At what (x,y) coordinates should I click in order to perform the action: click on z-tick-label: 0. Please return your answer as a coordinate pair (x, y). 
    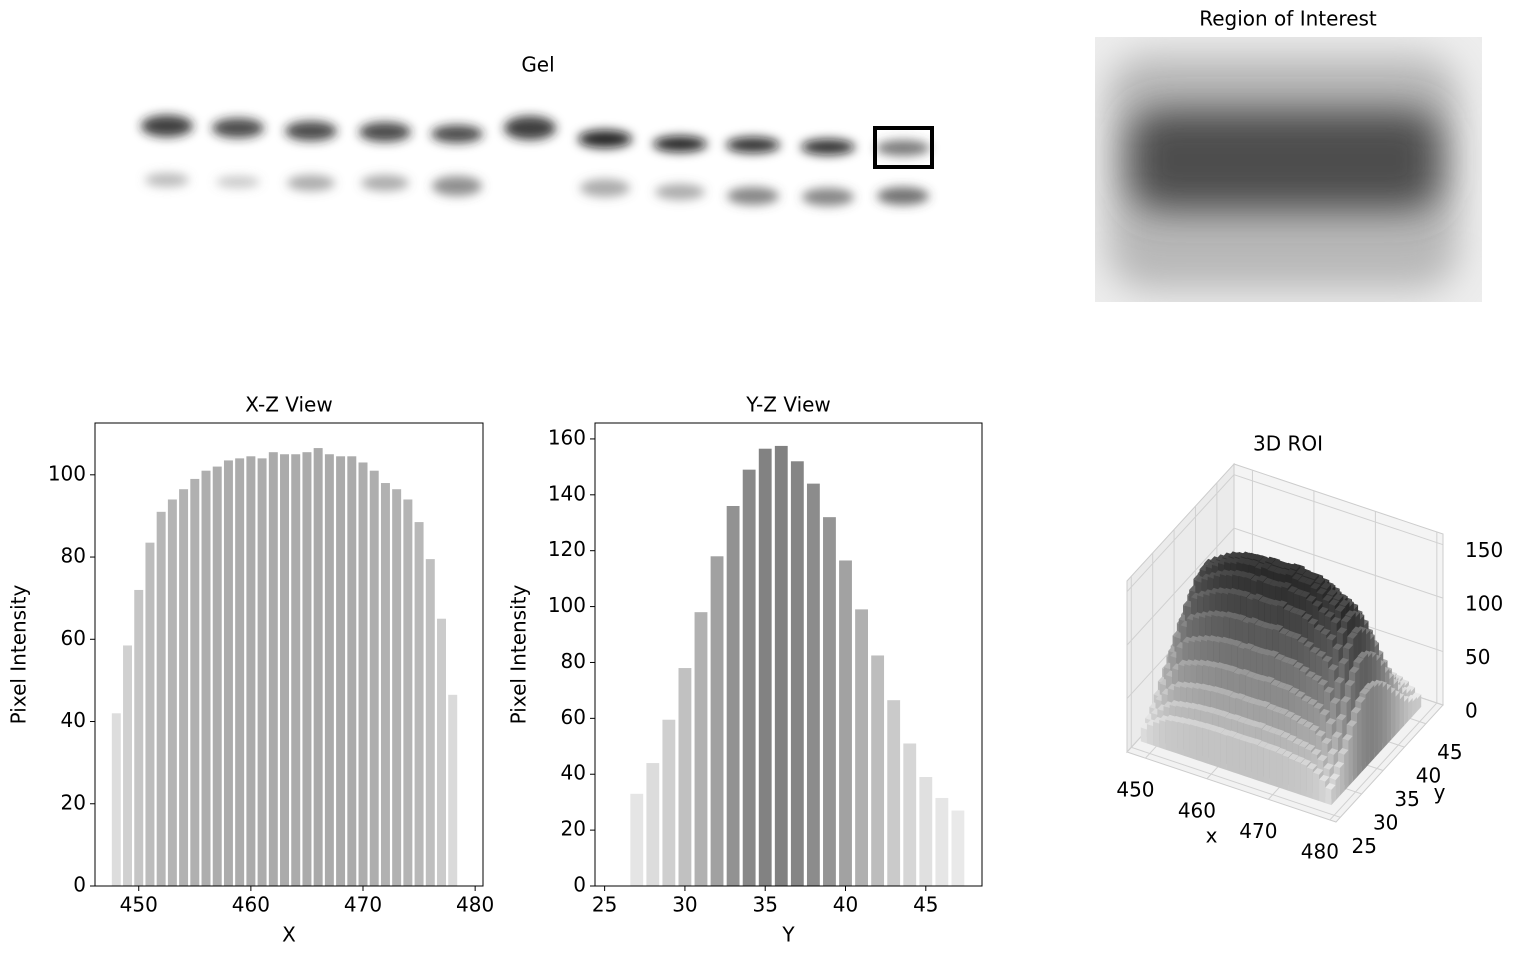
    Looking at the image, I should click on (1471, 711).